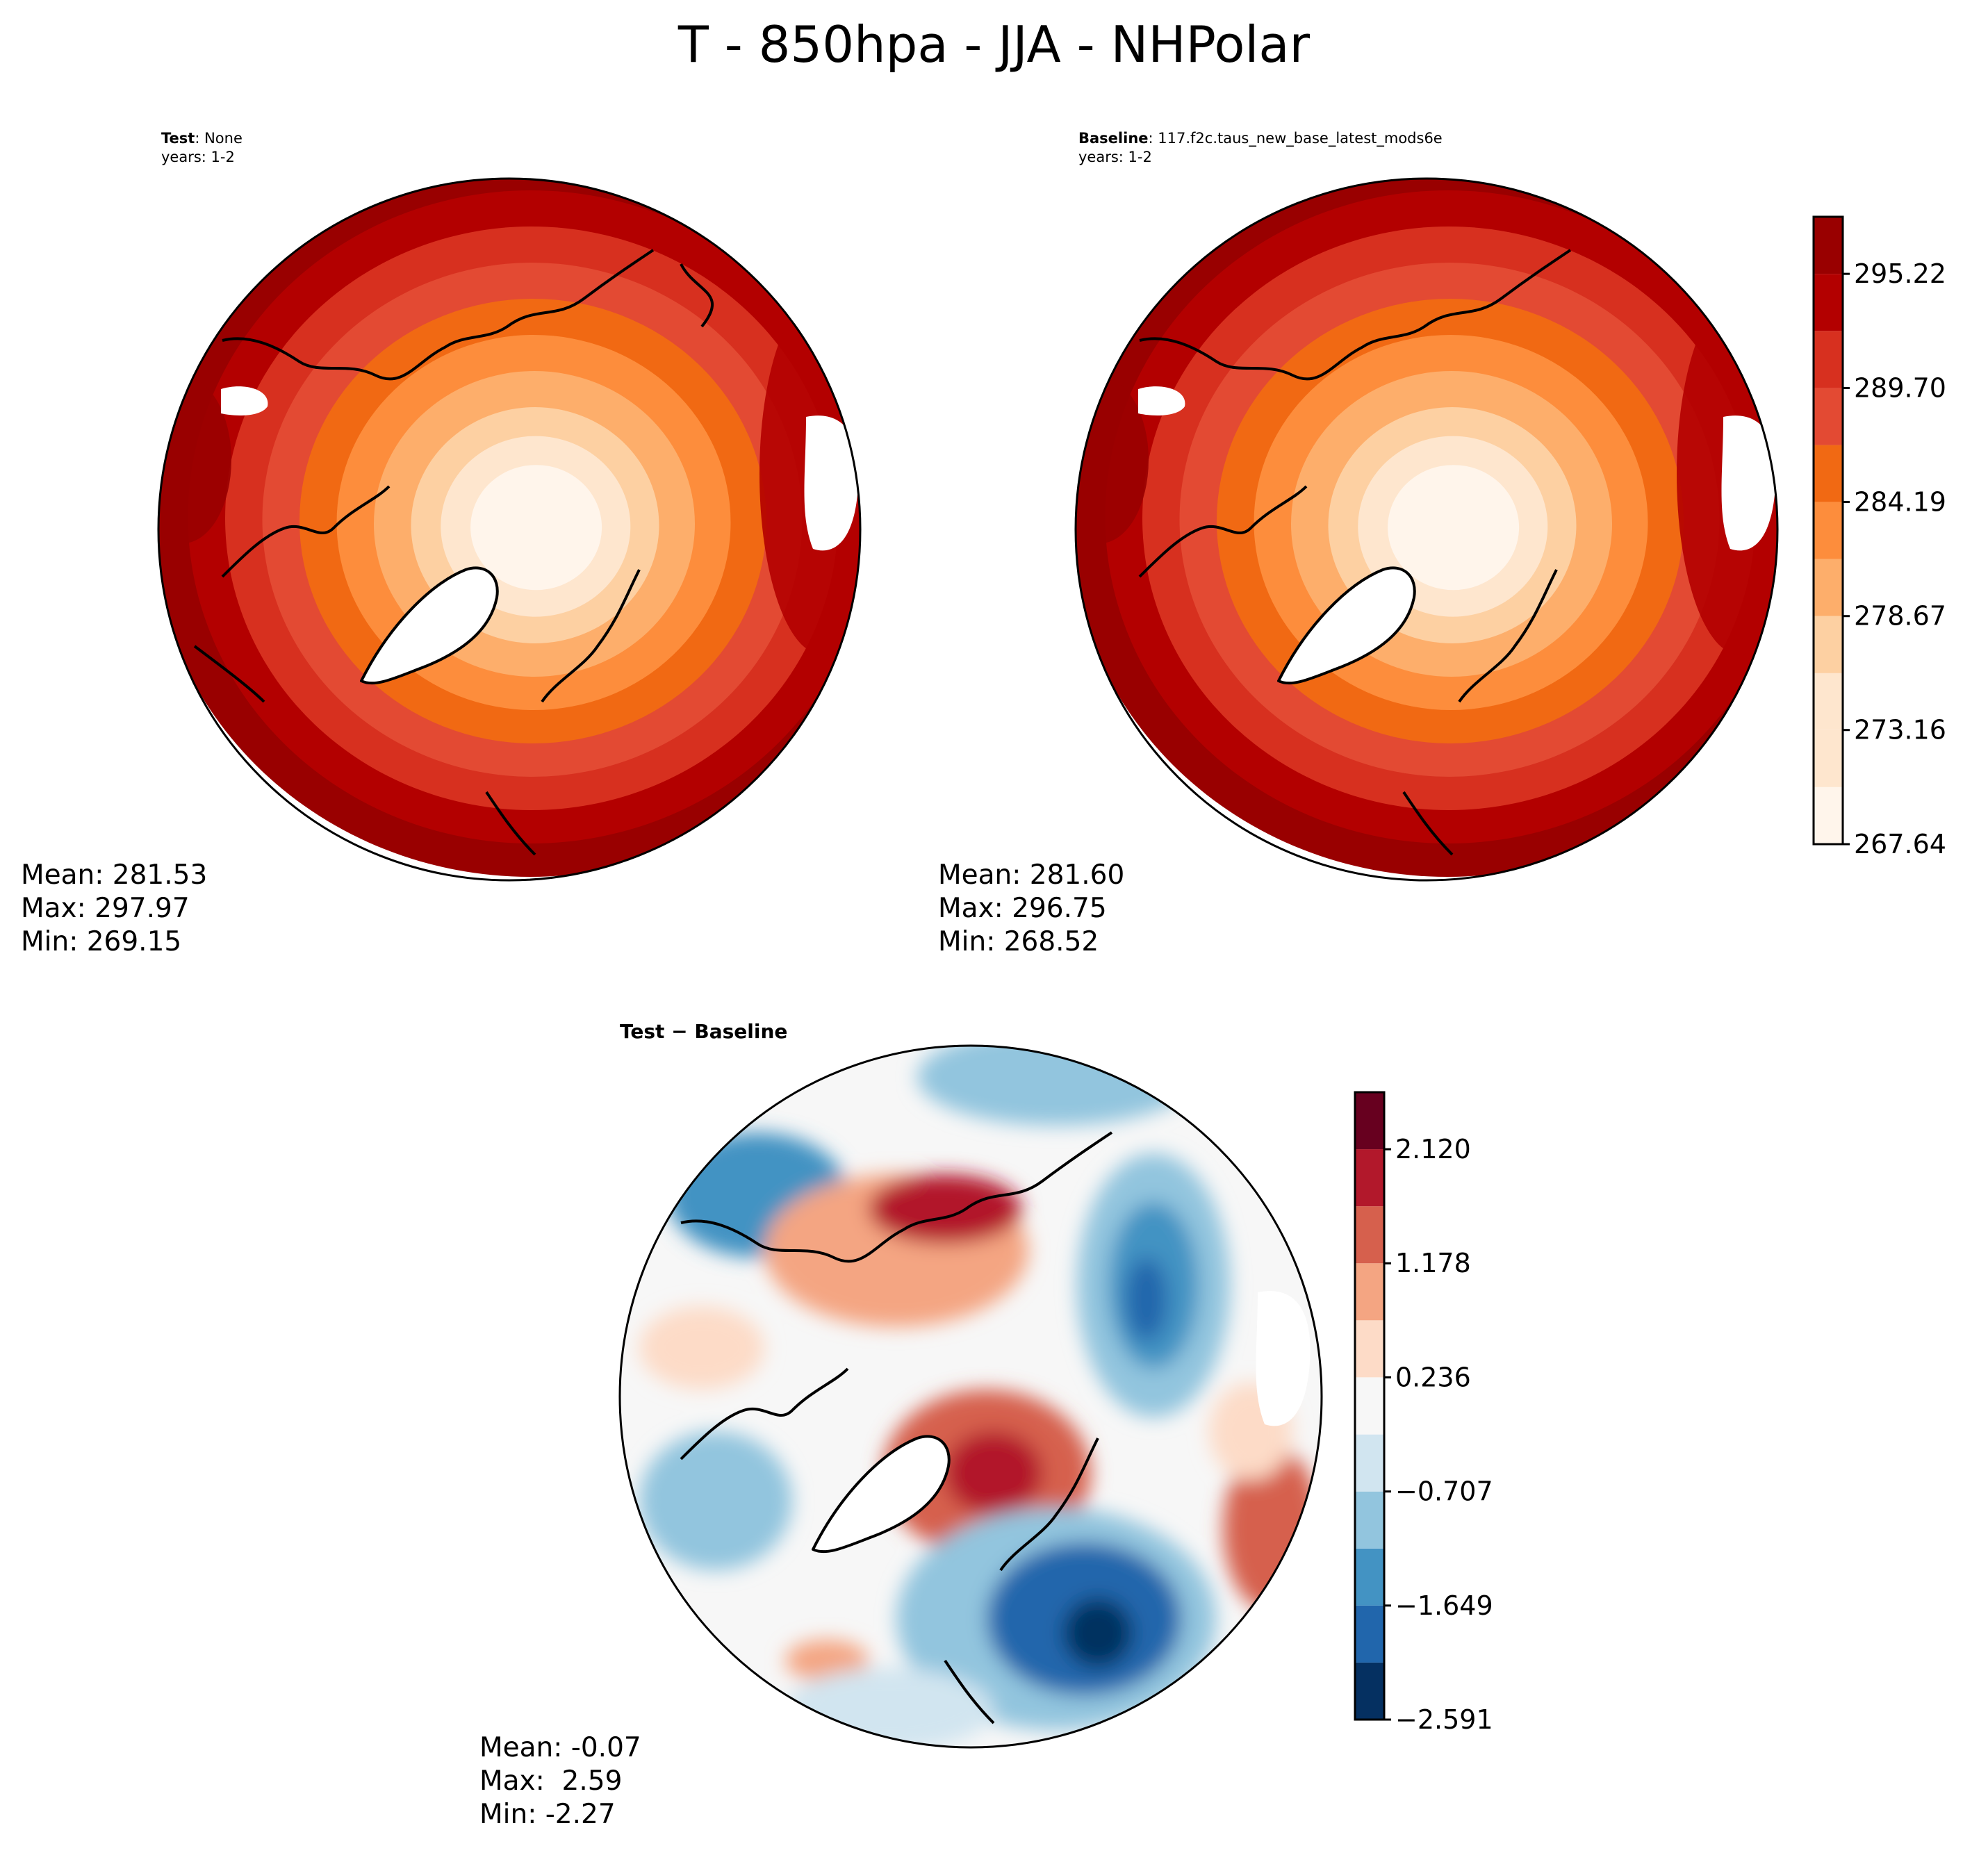 The width and height of the screenshot is (1988, 1853). What do you see at coordinates (1900, 730) in the screenshot?
I see `colorbar-tick-label: 273.16` at bounding box center [1900, 730].